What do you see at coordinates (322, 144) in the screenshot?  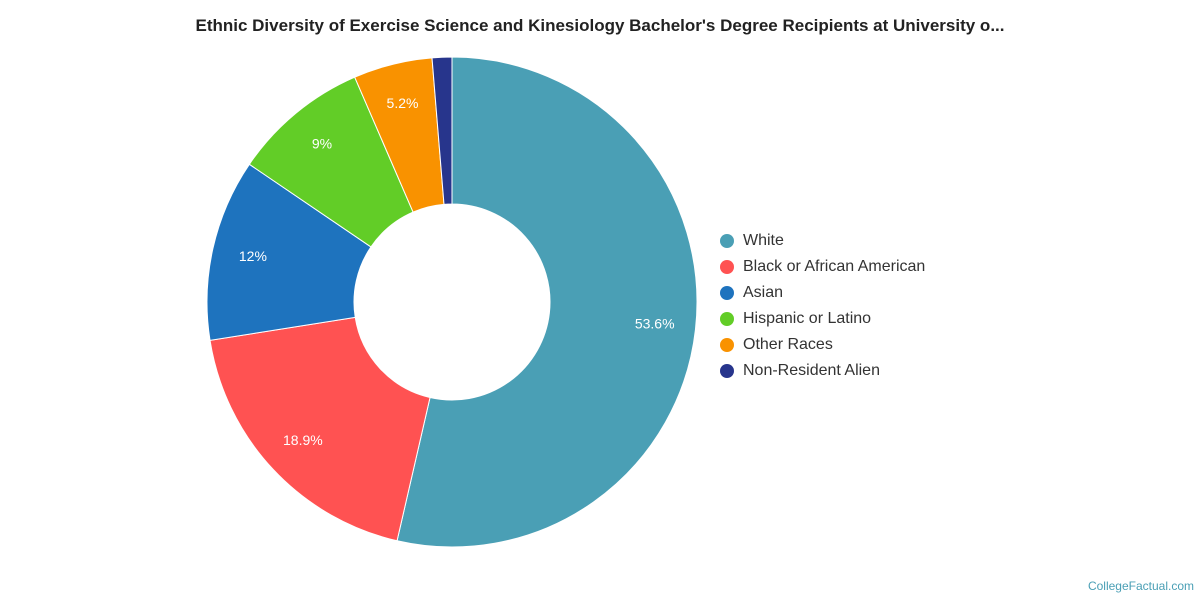 I see `slice-label-hispanic-or-latino: 9%` at bounding box center [322, 144].